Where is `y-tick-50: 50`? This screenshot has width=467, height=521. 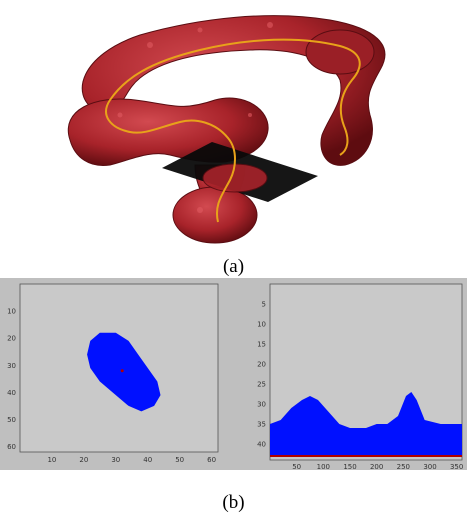 y-tick-50: 50 is located at coordinates (11, 420).